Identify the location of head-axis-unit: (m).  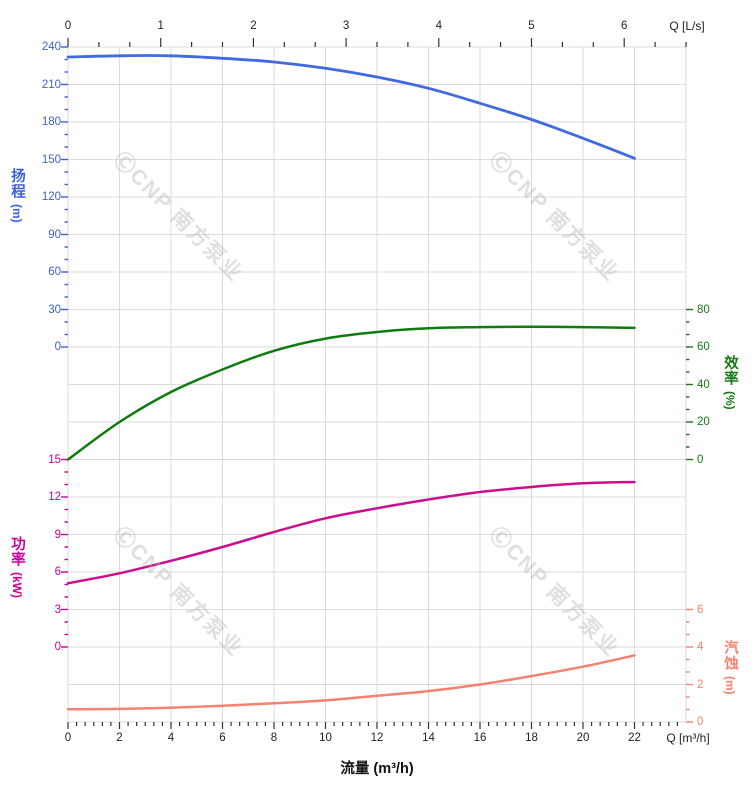
(17, 213).